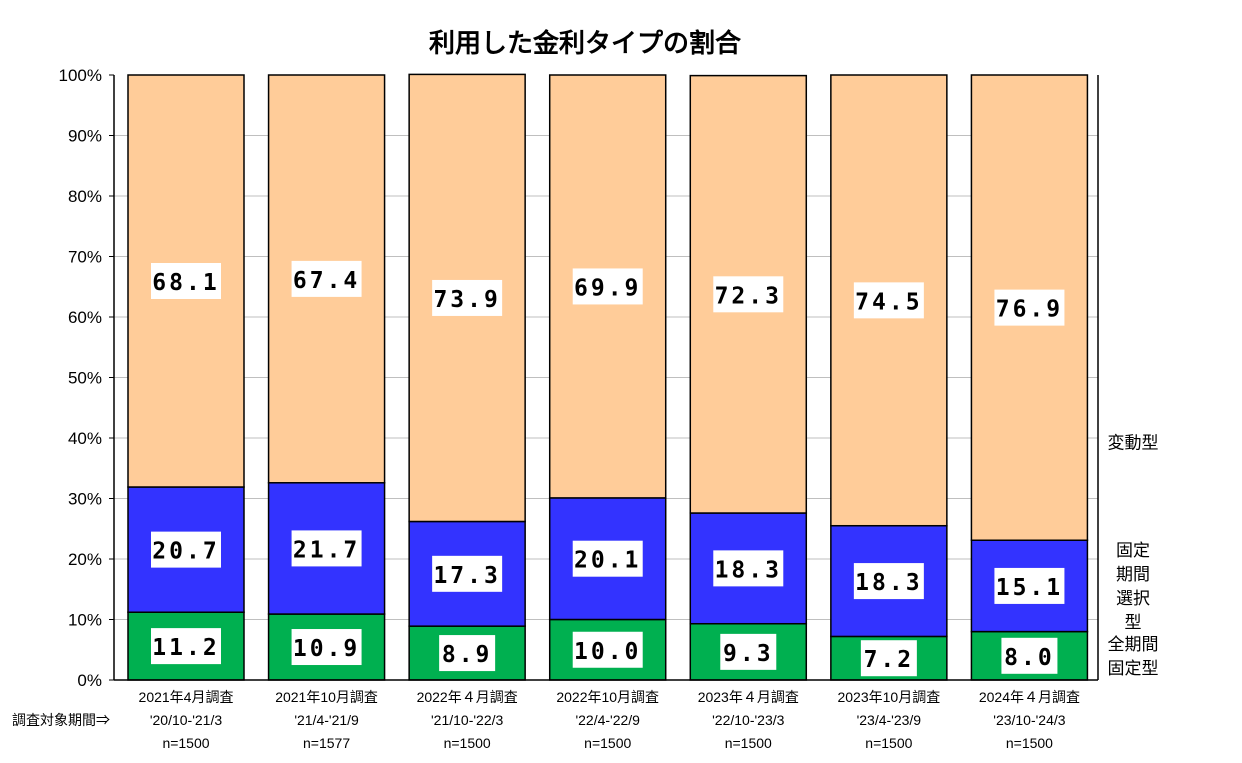  I want to click on data-label: 73.9, so click(466, 300).